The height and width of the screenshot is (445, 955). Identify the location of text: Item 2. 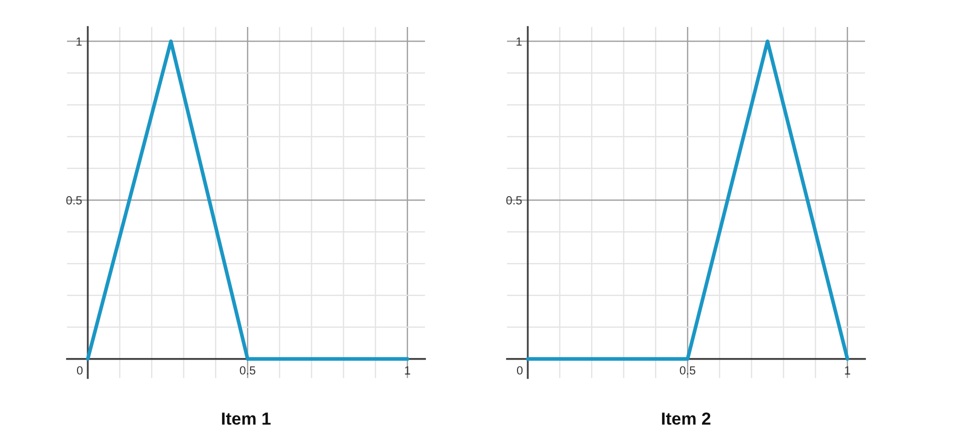
(686, 418).